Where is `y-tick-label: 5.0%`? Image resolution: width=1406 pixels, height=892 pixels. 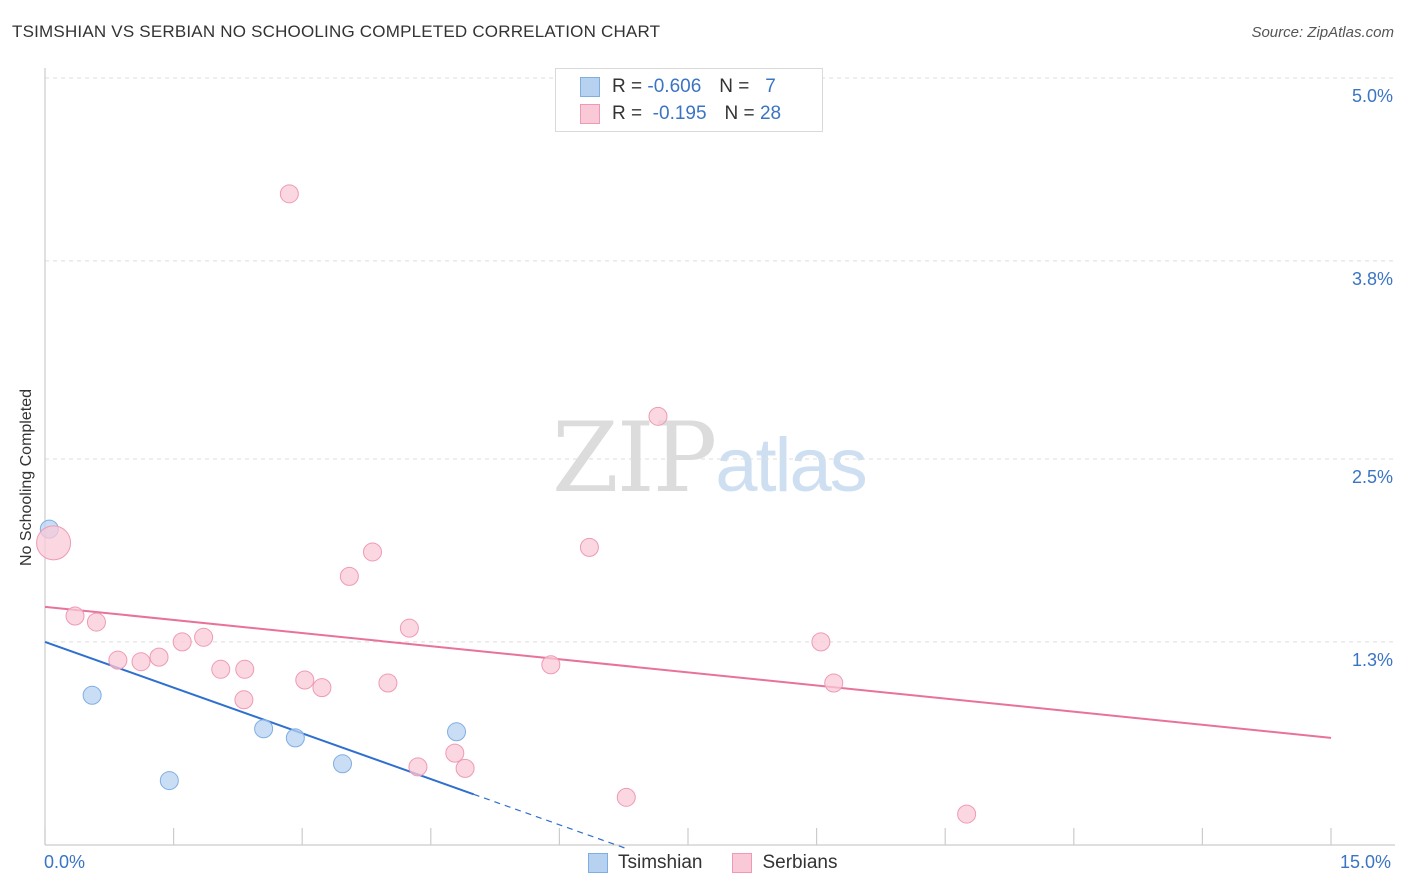 y-tick-label: 5.0% is located at coordinates (1372, 96).